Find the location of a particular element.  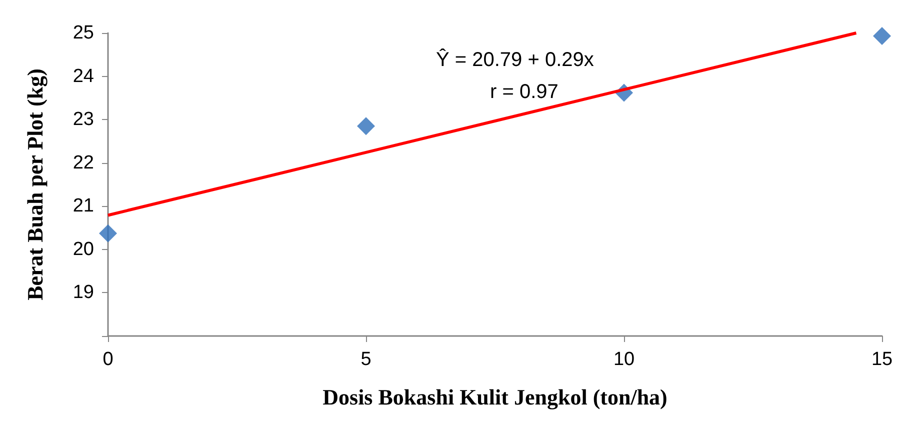

annotation: r = 0.97 is located at coordinates (524, 92).